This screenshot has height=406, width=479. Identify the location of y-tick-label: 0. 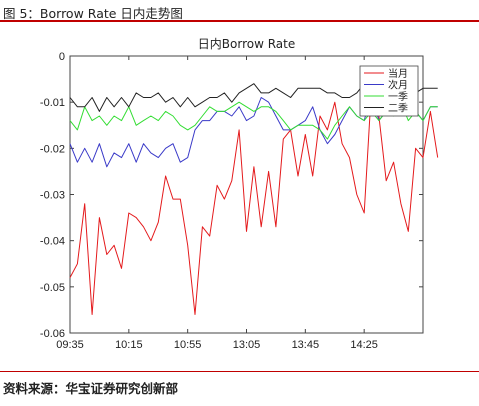
(62, 57).